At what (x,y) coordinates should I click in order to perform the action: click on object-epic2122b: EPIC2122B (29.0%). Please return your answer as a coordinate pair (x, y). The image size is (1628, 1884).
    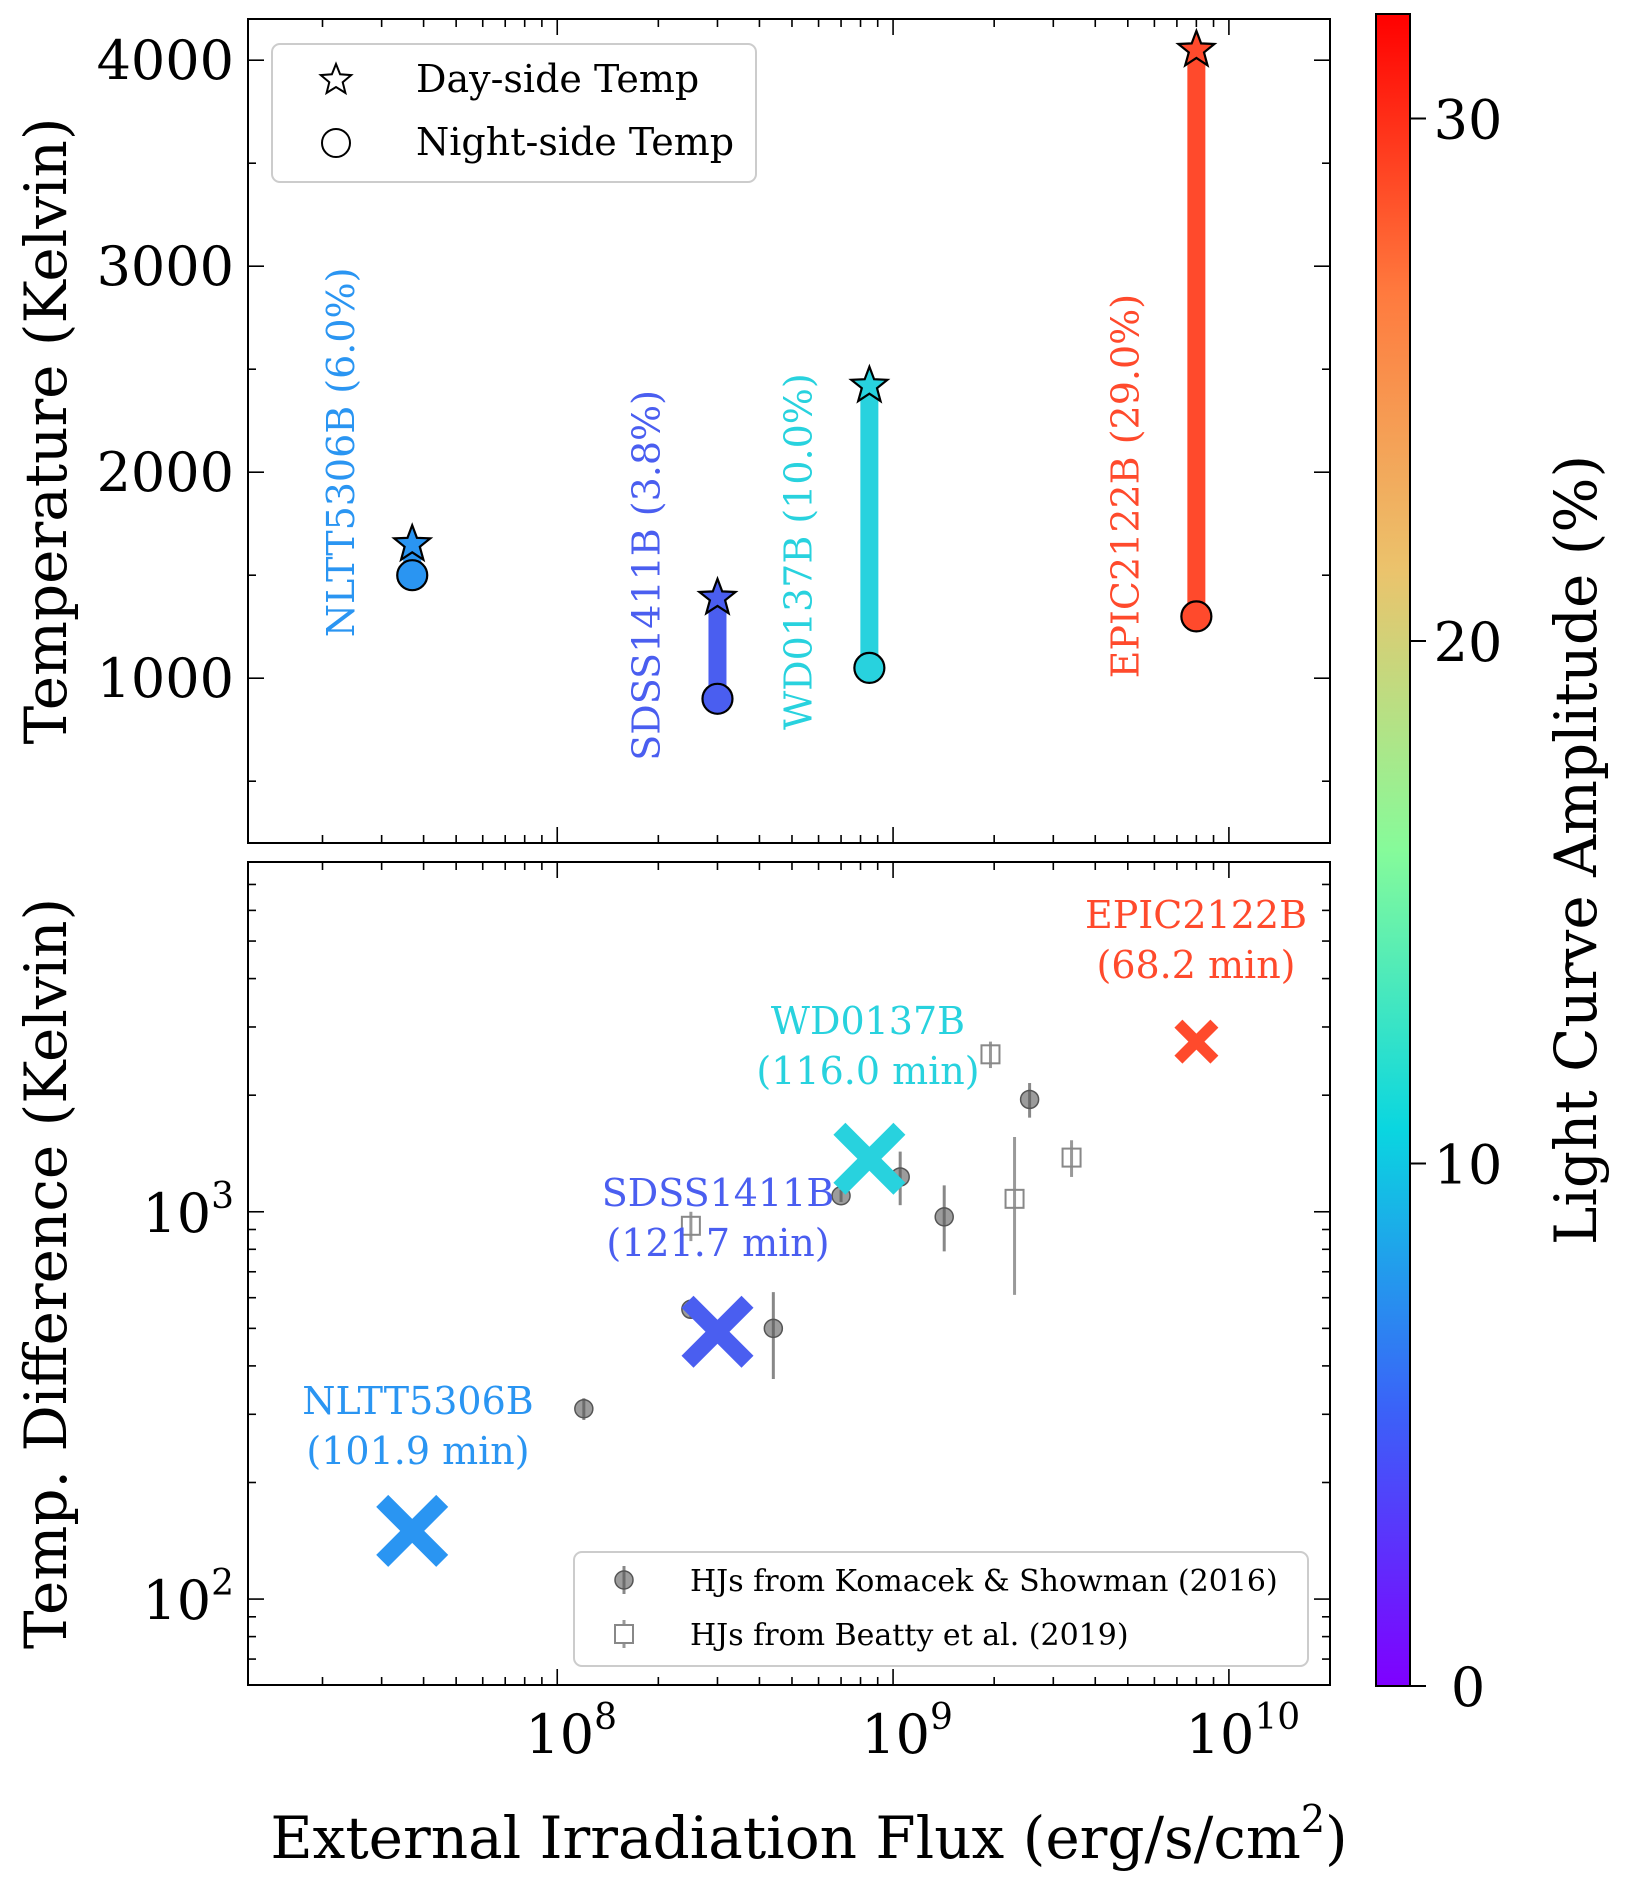
    Looking at the image, I should click on (1160, 352).